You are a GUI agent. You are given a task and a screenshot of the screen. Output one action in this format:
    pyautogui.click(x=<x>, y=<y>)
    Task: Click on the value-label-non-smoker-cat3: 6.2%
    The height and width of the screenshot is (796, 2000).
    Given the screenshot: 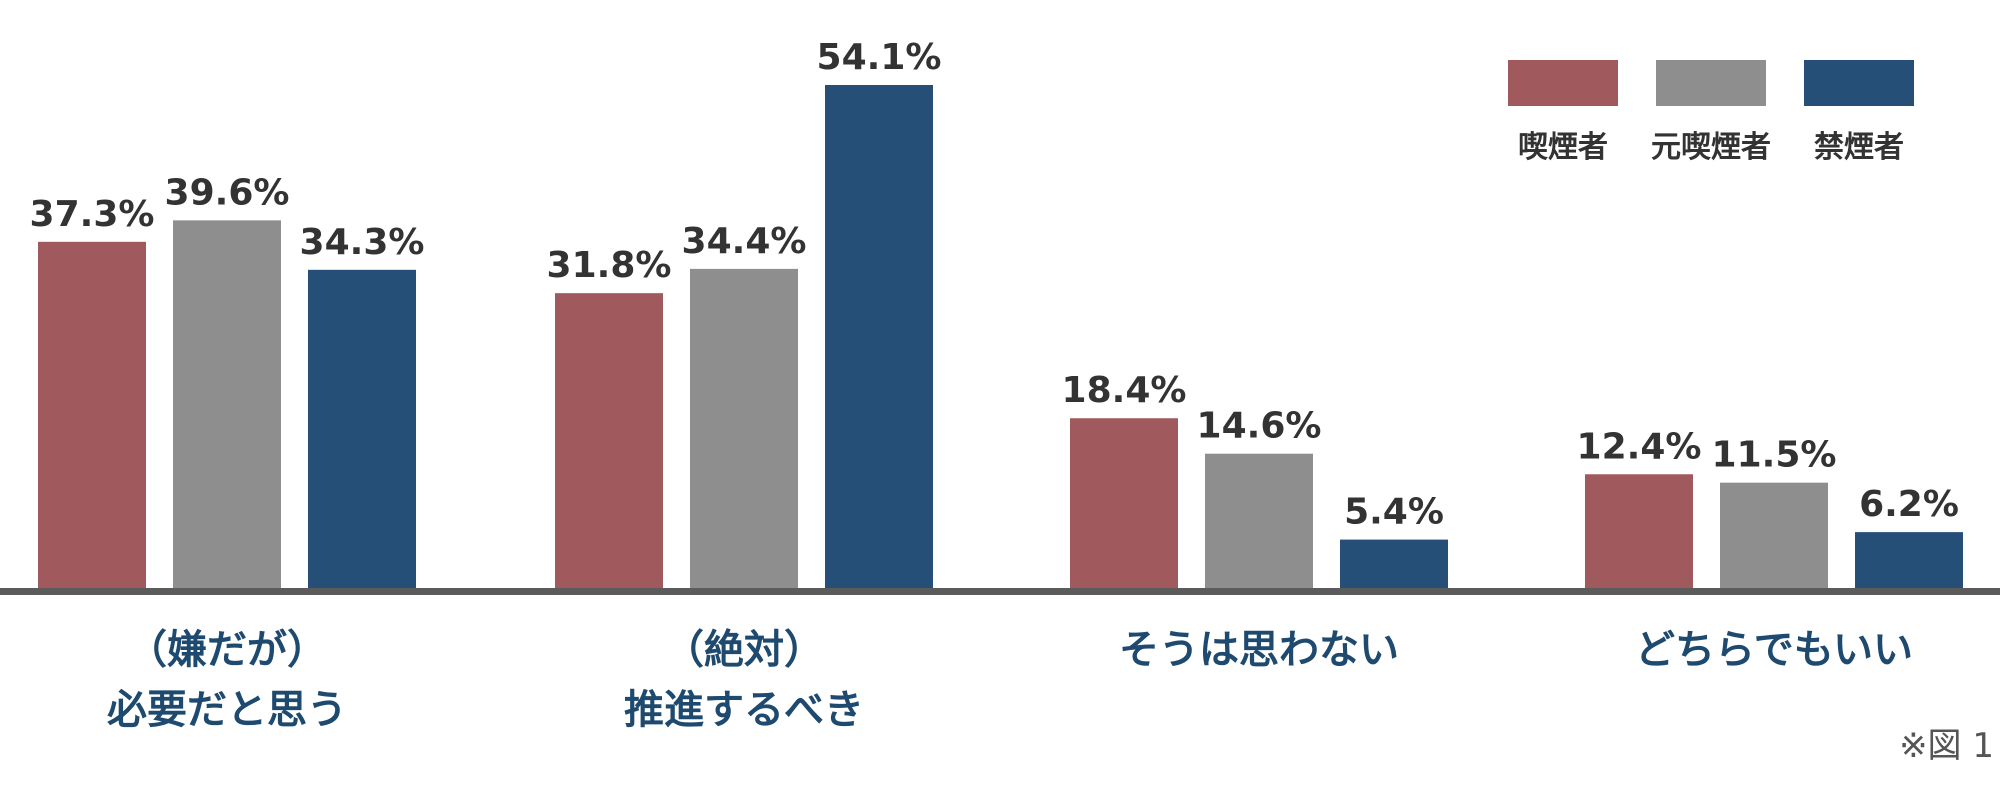 What is the action you would take?
    pyautogui.click(x=1909, y=504)
    